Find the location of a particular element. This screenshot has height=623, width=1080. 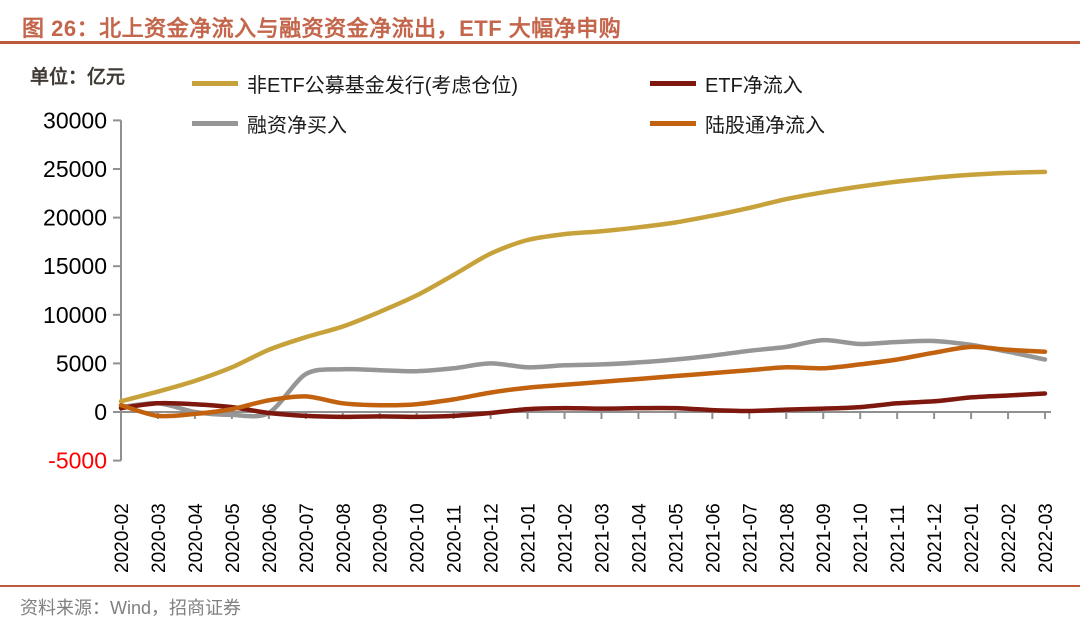

legend-item-etf-net-inflow: ETF净流入 is located at coordinates (737, 83).